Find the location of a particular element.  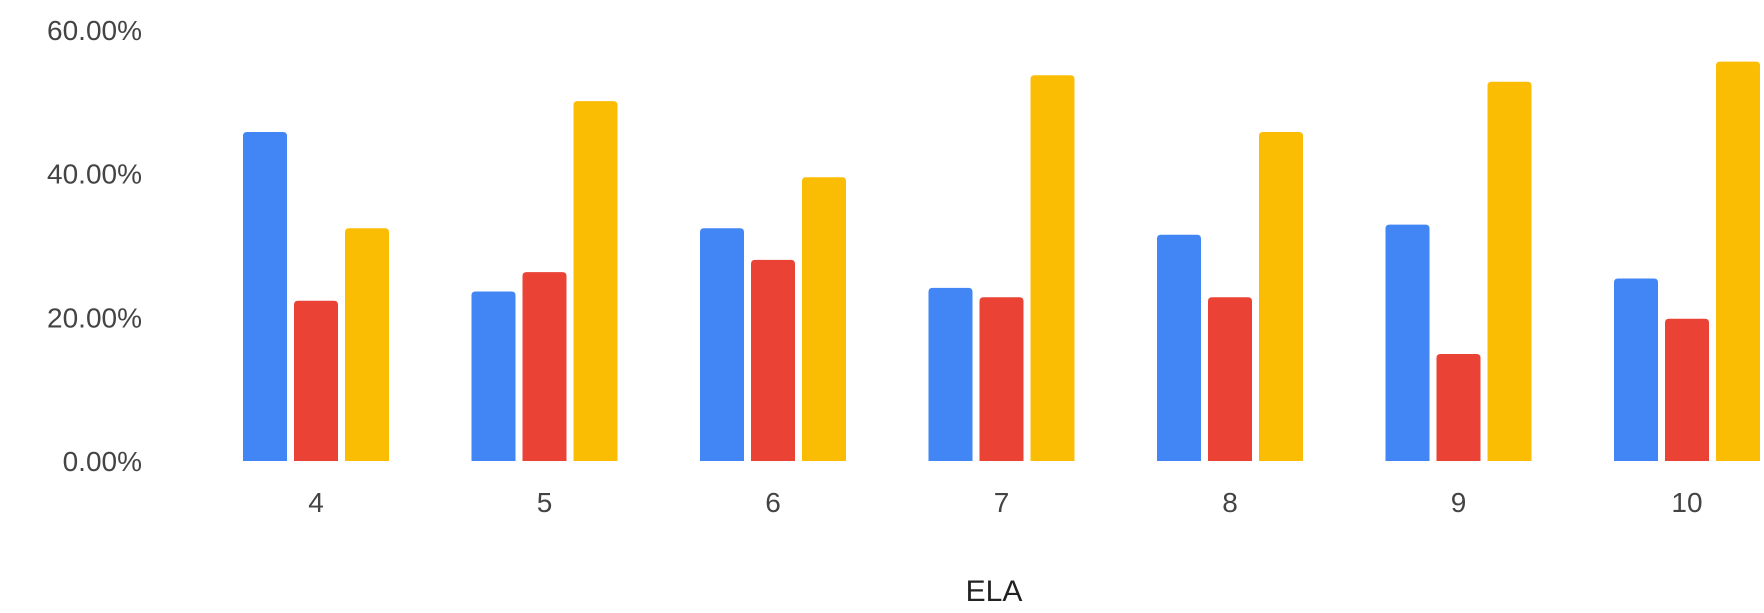

x-tick-label: 6 is located at coordinates (773, 502).